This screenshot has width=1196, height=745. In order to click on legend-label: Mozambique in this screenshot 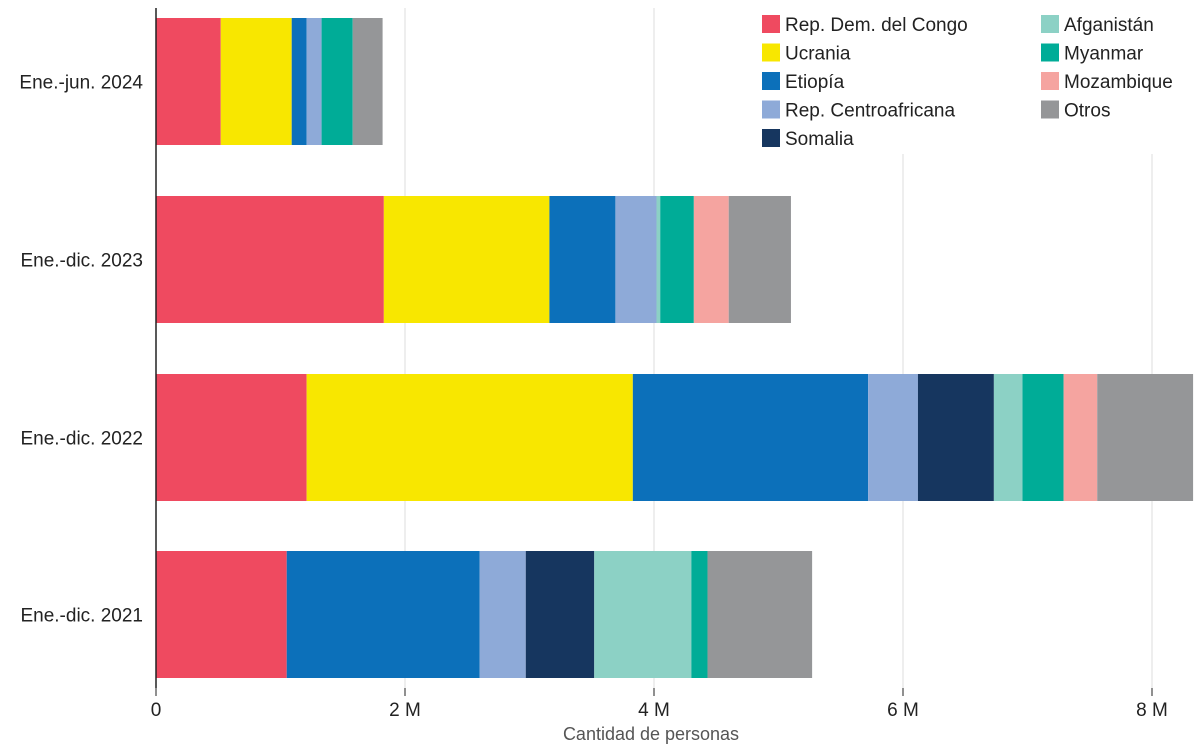, I will do `click(1118, 82)`.